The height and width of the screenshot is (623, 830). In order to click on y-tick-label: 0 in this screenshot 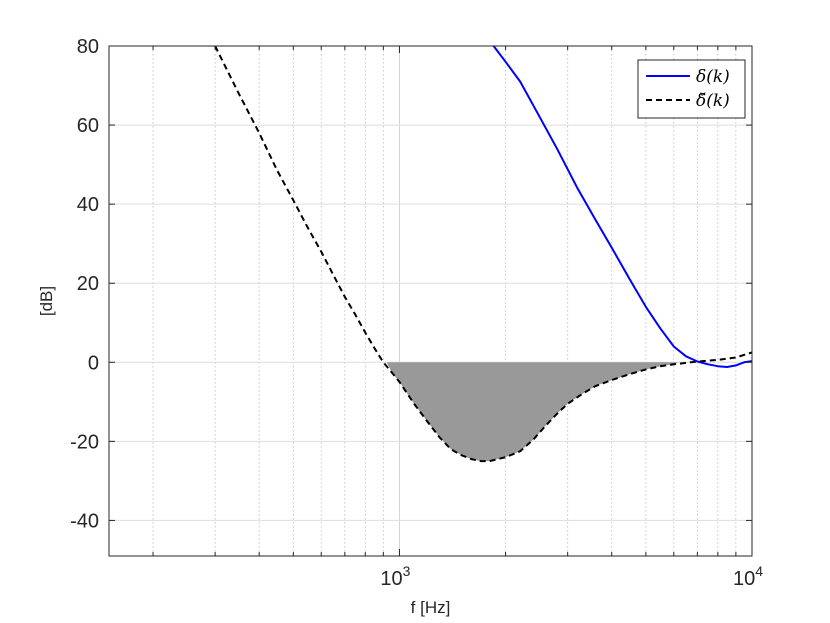, I will do `click(93, 363)`.